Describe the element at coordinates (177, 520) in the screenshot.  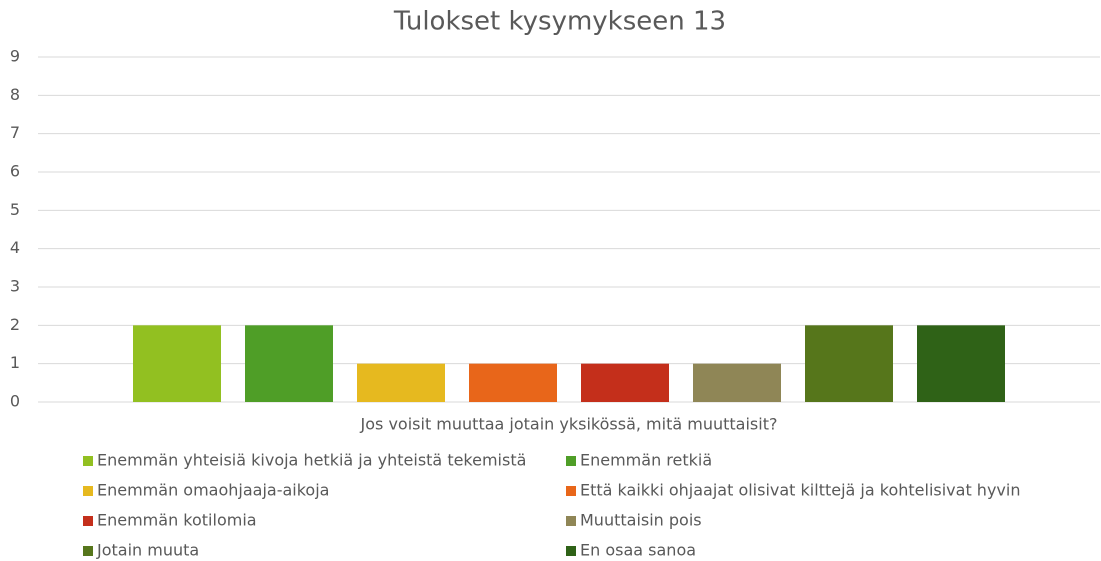
I see `legend-label: Enemmän kotilomia` at that location.